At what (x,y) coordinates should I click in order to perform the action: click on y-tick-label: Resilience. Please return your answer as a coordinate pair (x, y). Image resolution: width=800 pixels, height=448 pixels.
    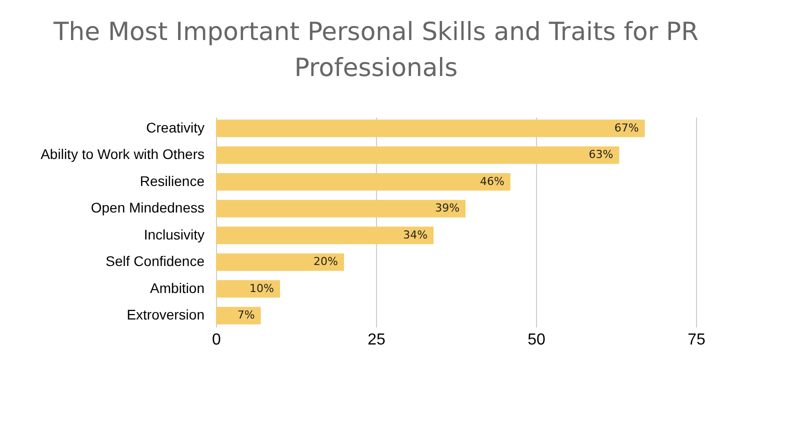
    Looking at the image, I should click on (172, 180).